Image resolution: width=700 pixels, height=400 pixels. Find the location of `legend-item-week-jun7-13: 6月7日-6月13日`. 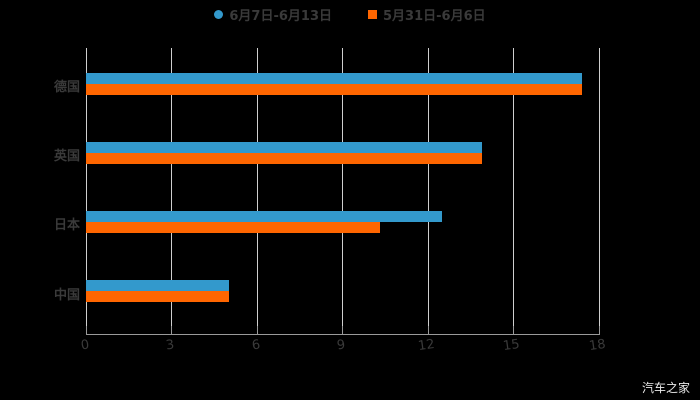

legend-item-week-jun7-13: 6月7日-6月13日 is located at coordinates (273, 14).